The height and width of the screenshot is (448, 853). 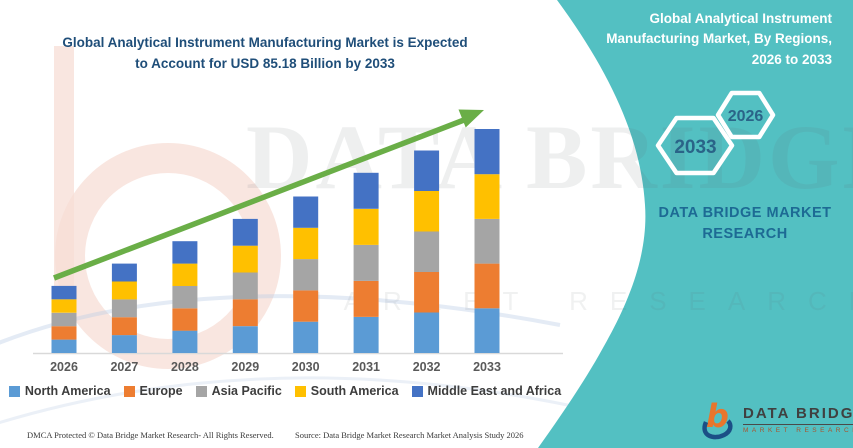 I want to click on legend-item-europe: Europe, so click(x=153, y=391).